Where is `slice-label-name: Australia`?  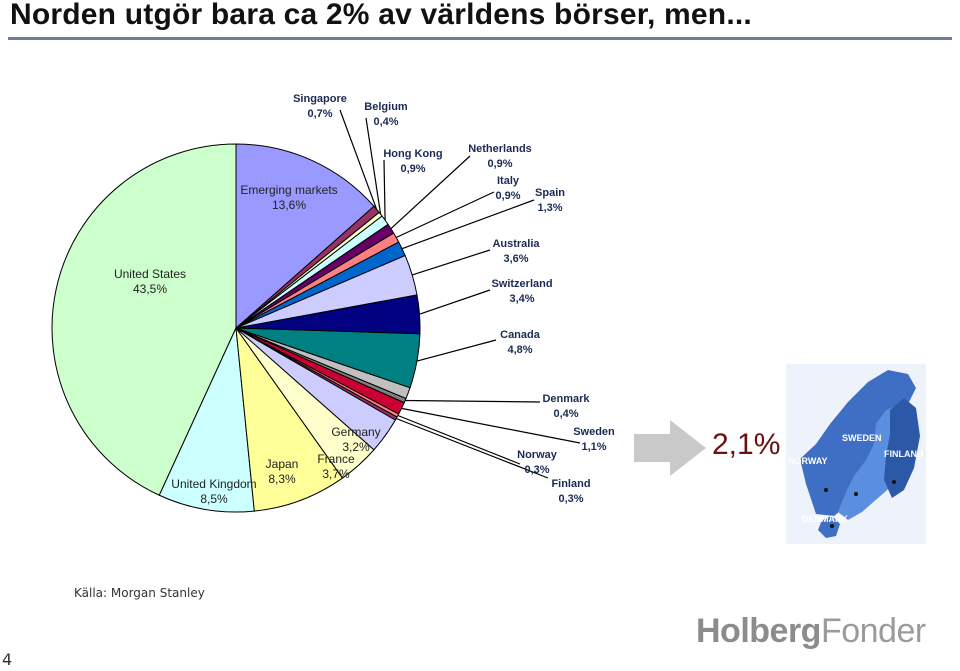
slice-label-name: Australia is located at coordinates (516, 244).